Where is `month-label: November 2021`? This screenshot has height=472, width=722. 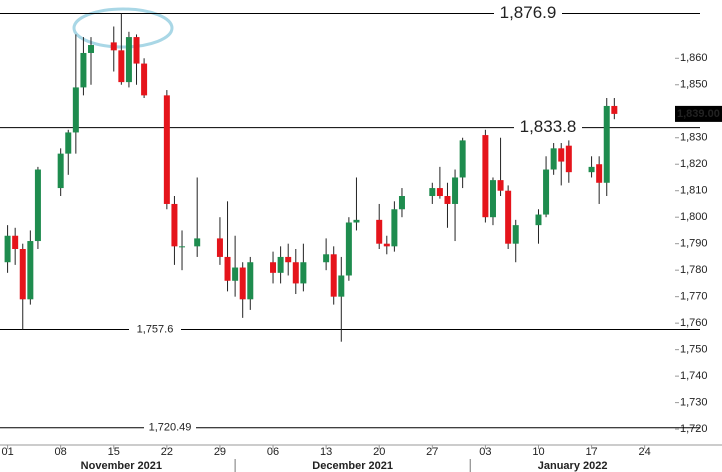
month-label: November 2021 is located at coordinates (121, 466).